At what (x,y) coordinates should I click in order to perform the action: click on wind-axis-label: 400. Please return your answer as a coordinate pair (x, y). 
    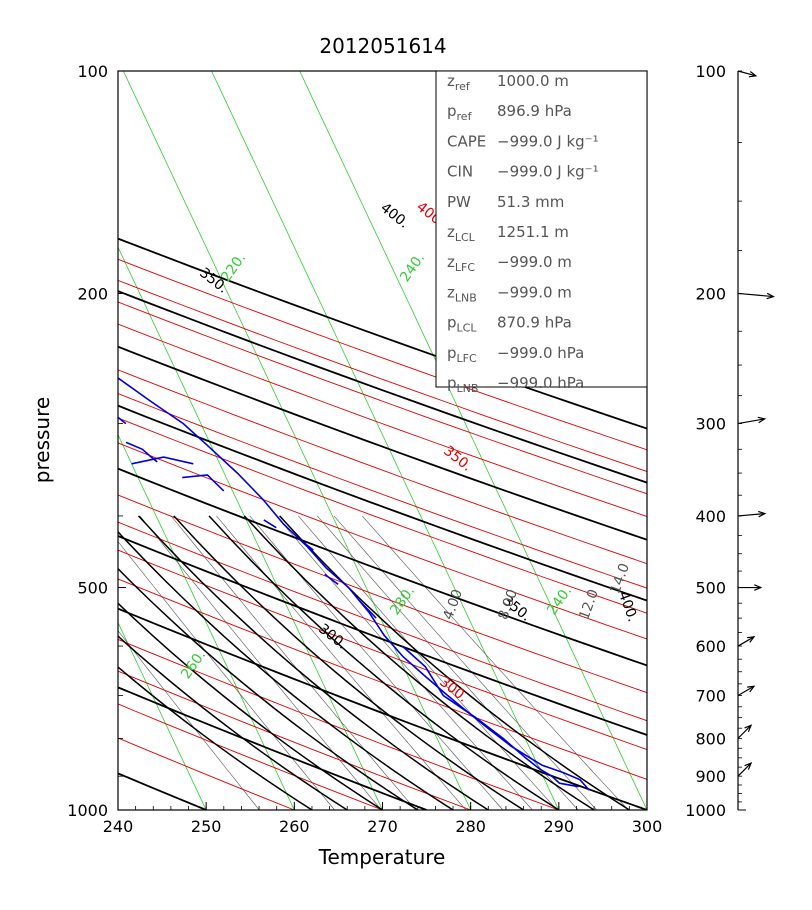
    Looking at the image, I should click on (710, 516).